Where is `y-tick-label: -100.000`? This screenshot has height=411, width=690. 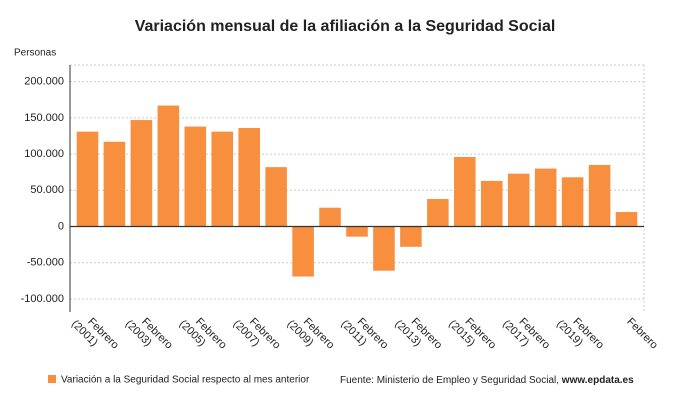 y-tick-label: -100.000 is located at coordinates (42, 299).